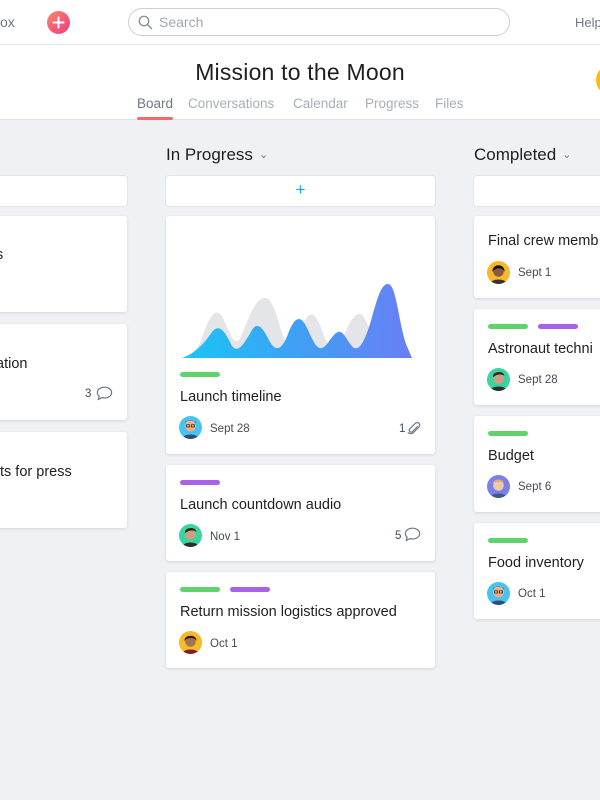  I want to click on column-title: In Progress, so click(209, 154).